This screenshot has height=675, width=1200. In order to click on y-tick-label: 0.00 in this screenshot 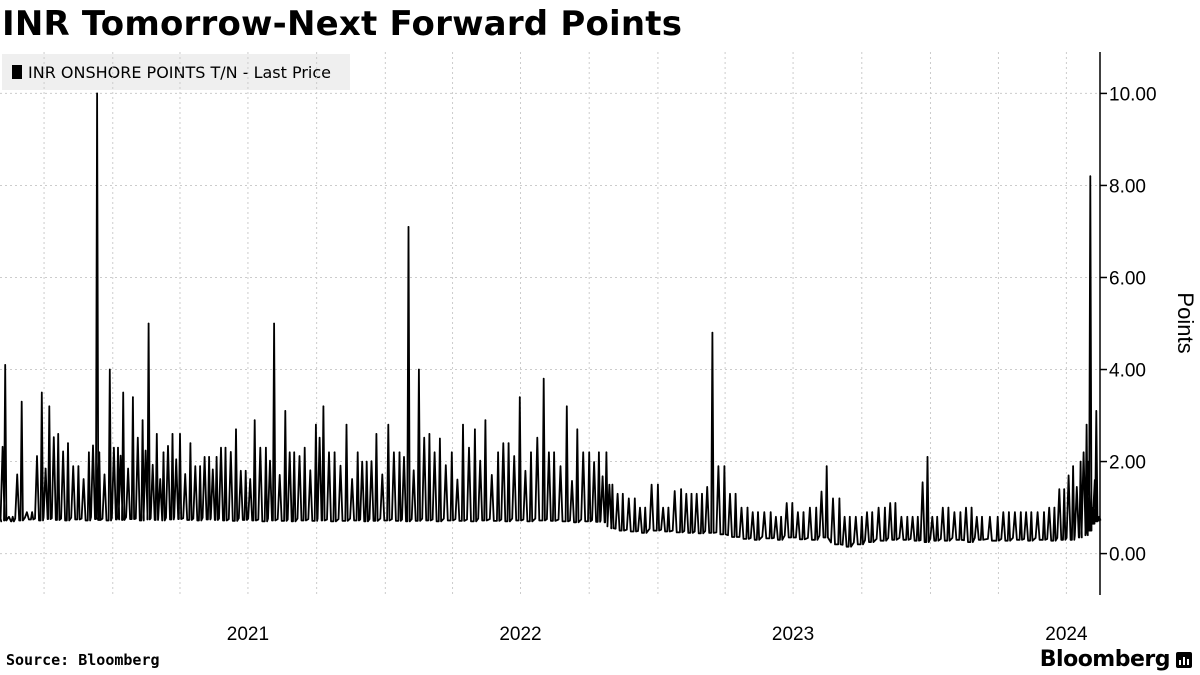, I will do `click(1127, 555)`.